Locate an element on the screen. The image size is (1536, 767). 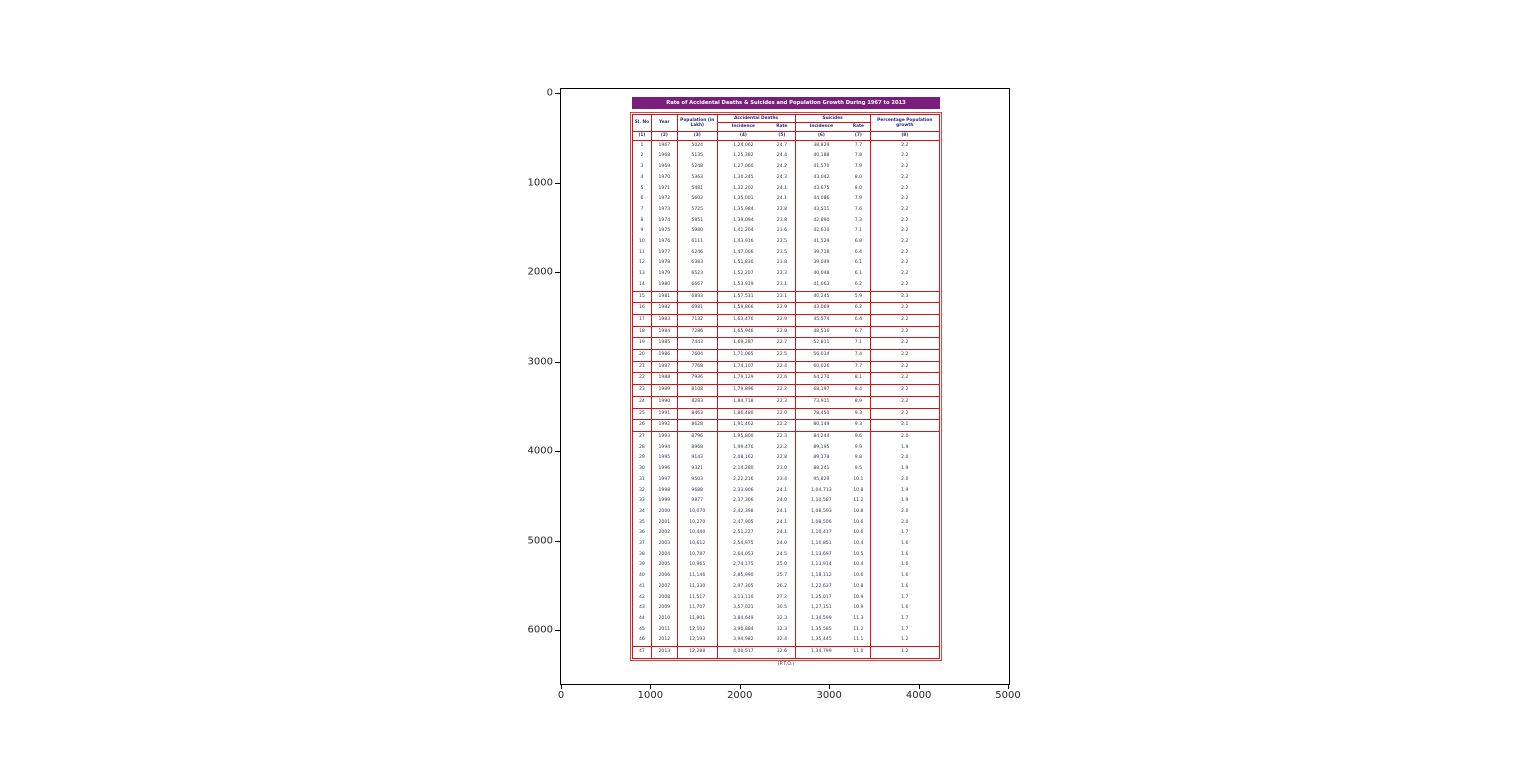
table-cell: 24.4 is located at coordinates (782, 157).